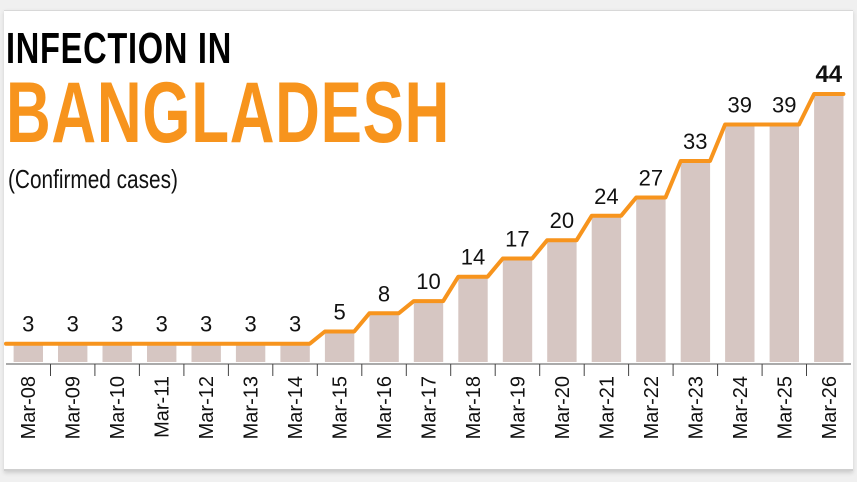 The width and height of the screenshot is (857, 482). What do you see at coordinates (118, 407) in the screenshot?
I see `x-tick-label: Mar-10` at bounding box center [118, 407].